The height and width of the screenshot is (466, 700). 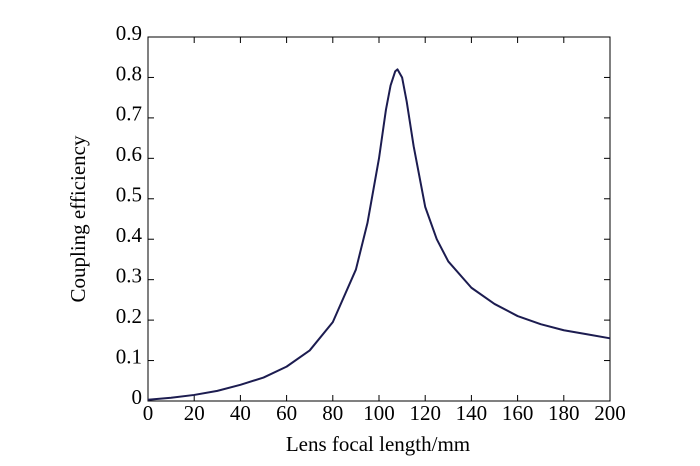 What do you see at coordinates (129, 73) in the screenshot?
I see `y-tick-label: 0.8` at bounding box center [129, 73].